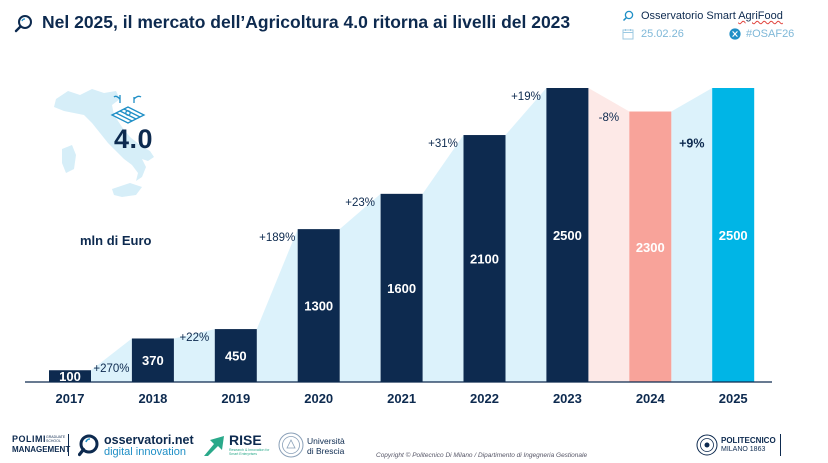  What do you see at coordinates (770, 34) in the screenshot?
I see `hashtag-label: #OSAF26` at bounding box center [770, 34].